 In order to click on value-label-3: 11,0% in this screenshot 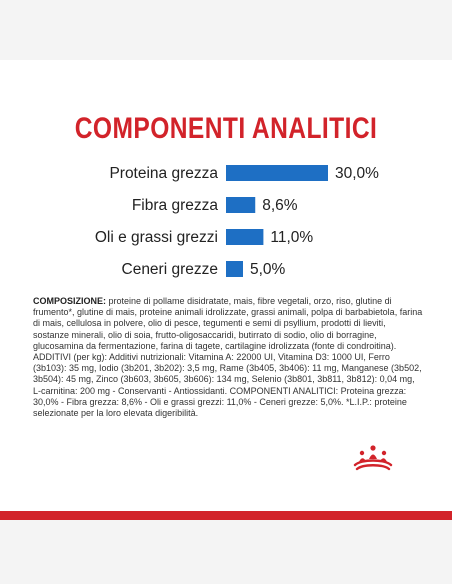, I will do `click(291, 237)`.